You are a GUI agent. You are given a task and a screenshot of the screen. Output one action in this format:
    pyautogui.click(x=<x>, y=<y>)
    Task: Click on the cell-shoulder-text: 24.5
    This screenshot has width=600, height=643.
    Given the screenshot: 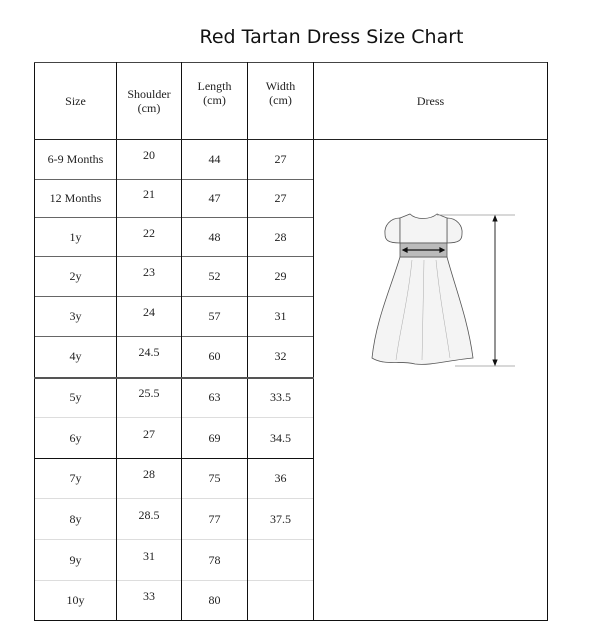 What is the action you would take?
    pyautogui.click(x=149, y=352)
    